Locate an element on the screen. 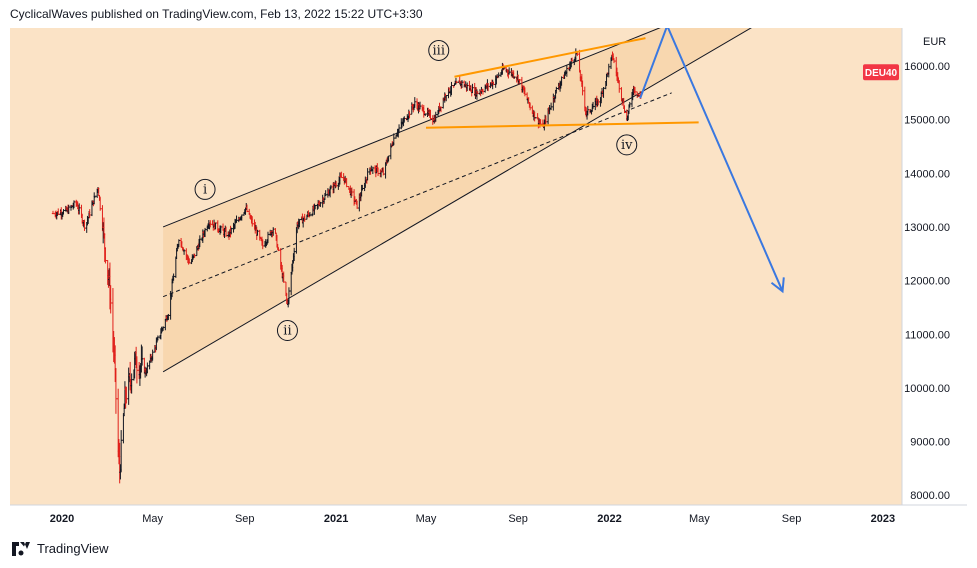 The height and width of the screenshot is (568, 977). tradingview-logo-icon is located at coordinates (21, 548).